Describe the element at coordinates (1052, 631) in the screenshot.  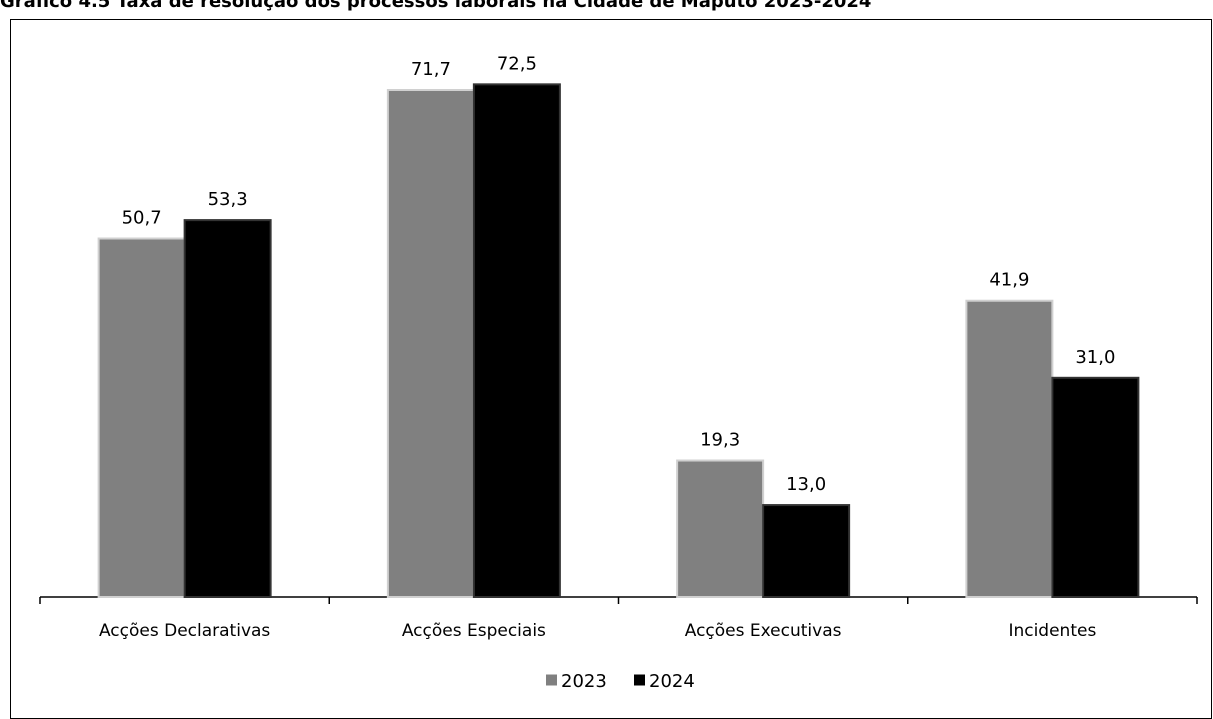
I see `x-tick-label-3: Incidentes` at that location.